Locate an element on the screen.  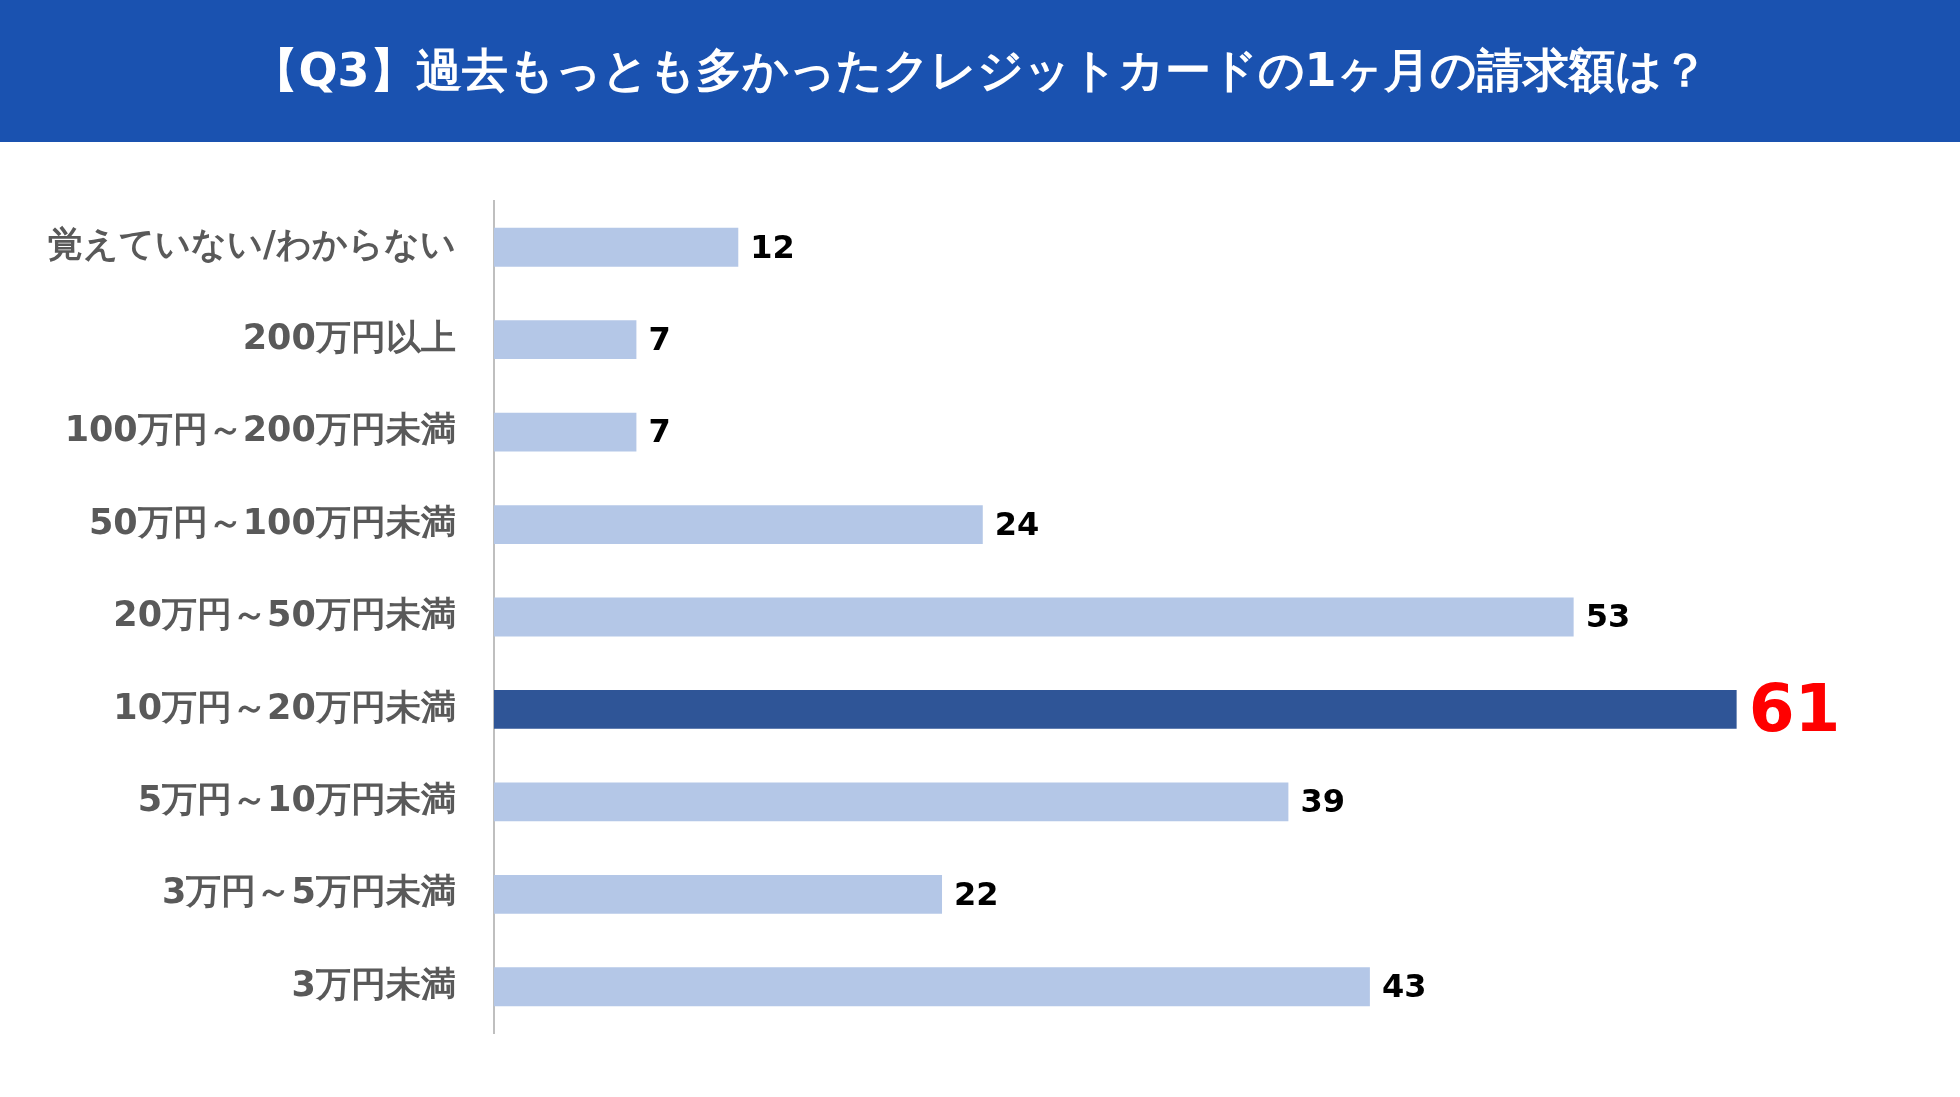
data-label: 22 is located at coordinates (976, 893).